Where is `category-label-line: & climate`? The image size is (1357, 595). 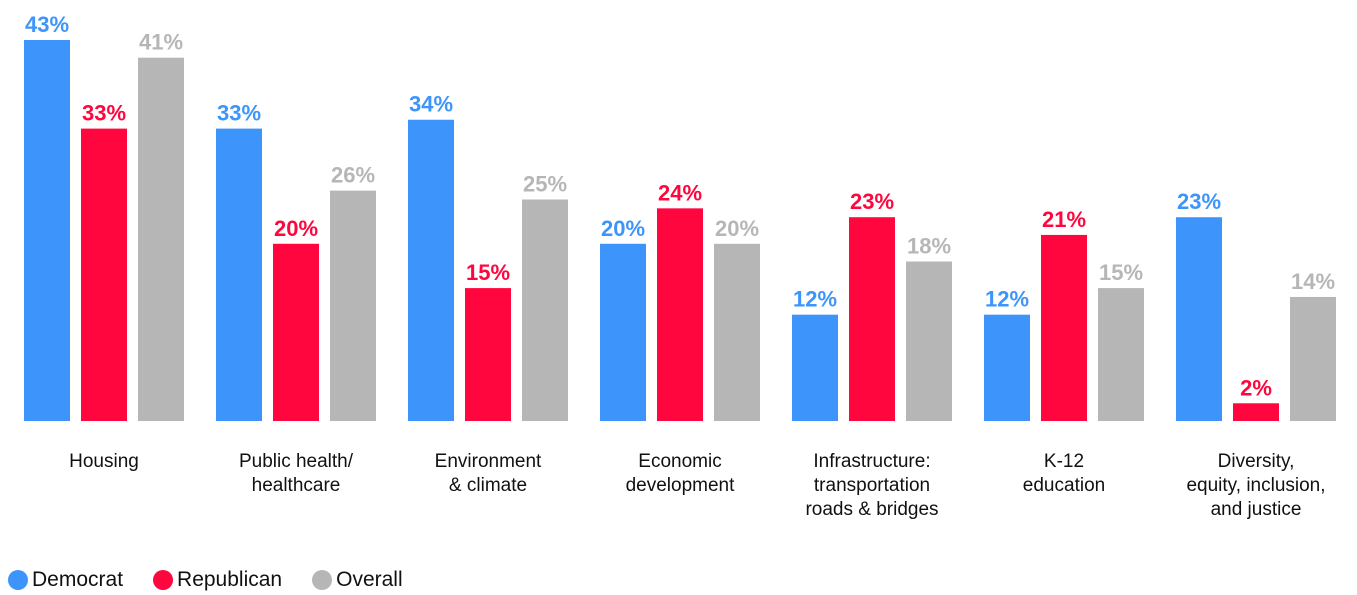 category-label-line: & climate is located at coordinates (488, 485).